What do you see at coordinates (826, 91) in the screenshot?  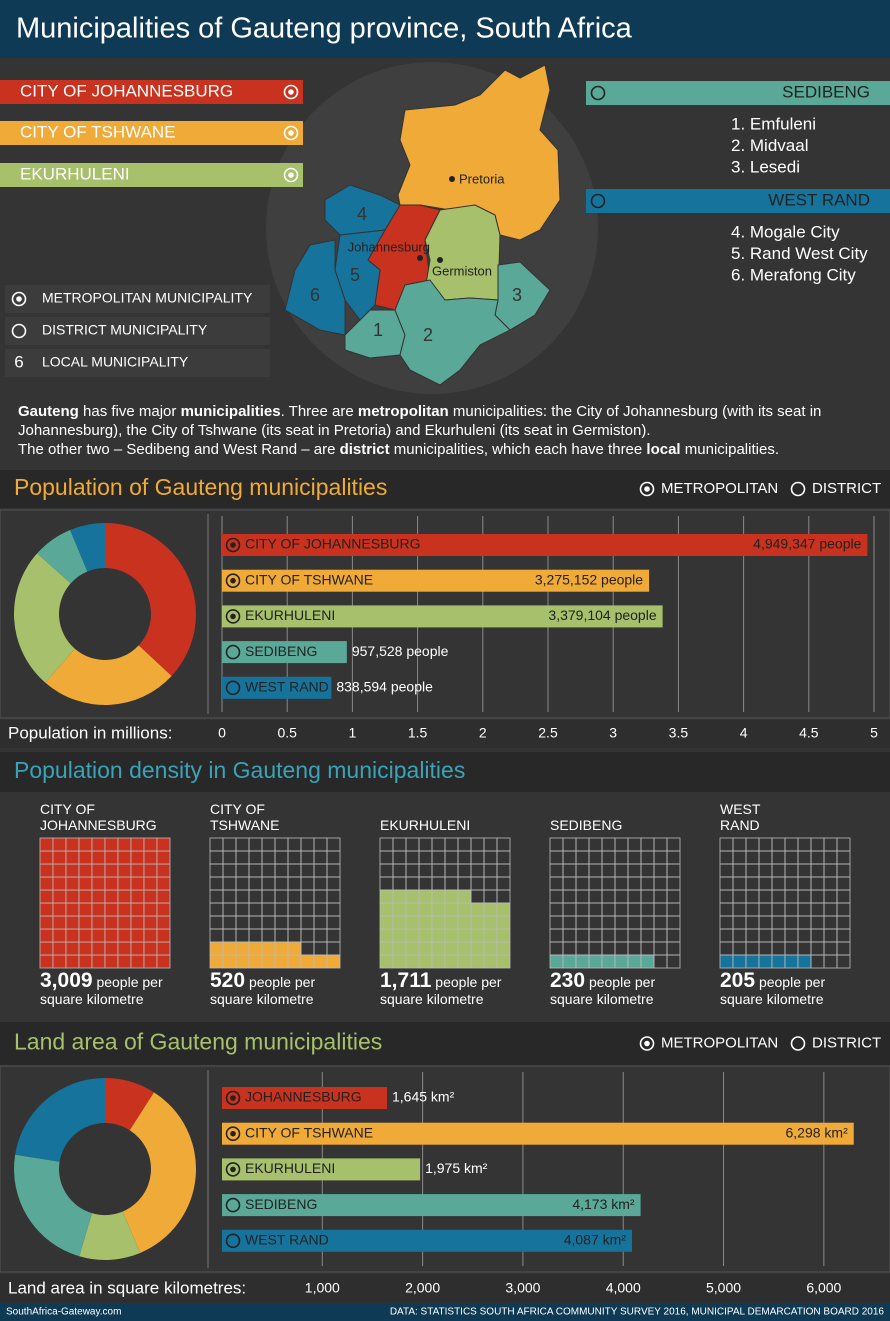 I see `district-legend-label: SEDIBENG` at bounding box center [826, 91].